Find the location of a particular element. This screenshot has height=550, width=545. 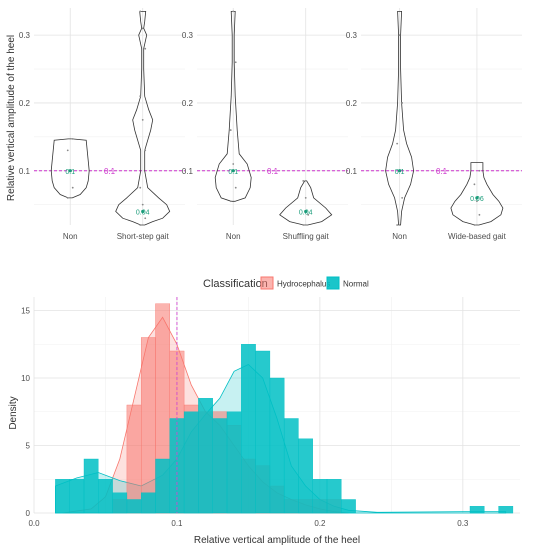

legend-title: Classification is located at coordinates (235, 284).